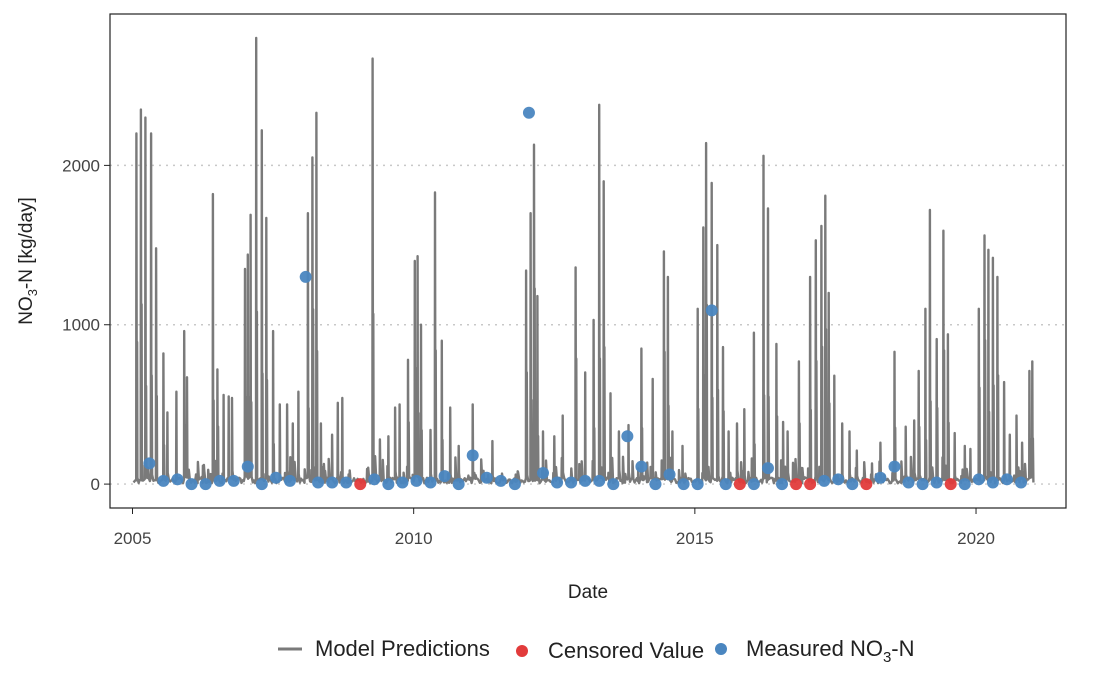  I want to click on censored-points, so click(655, 484).